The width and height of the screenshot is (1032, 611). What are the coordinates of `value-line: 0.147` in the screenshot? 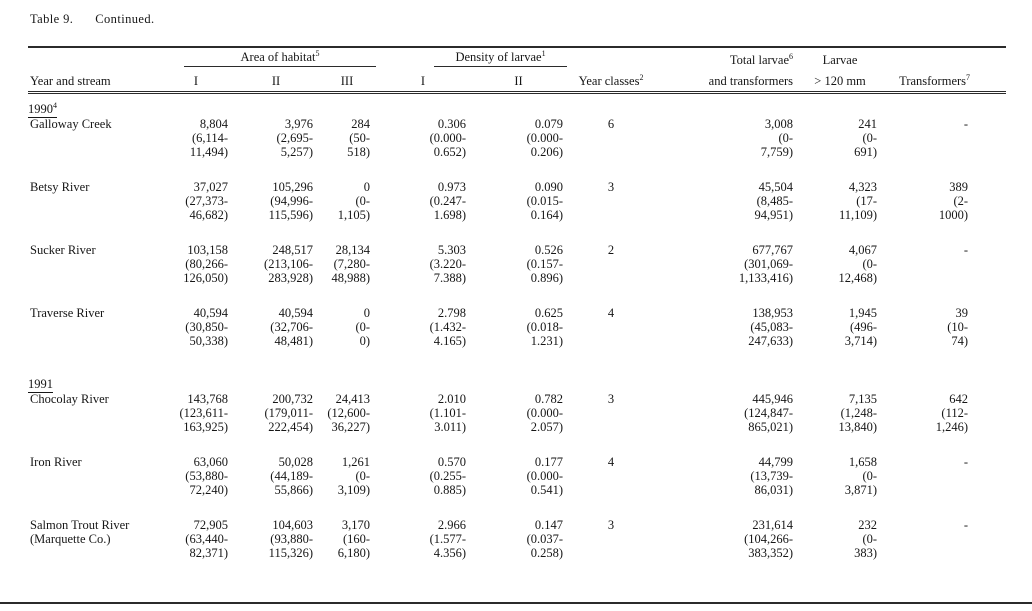 It's located at (549, 525).